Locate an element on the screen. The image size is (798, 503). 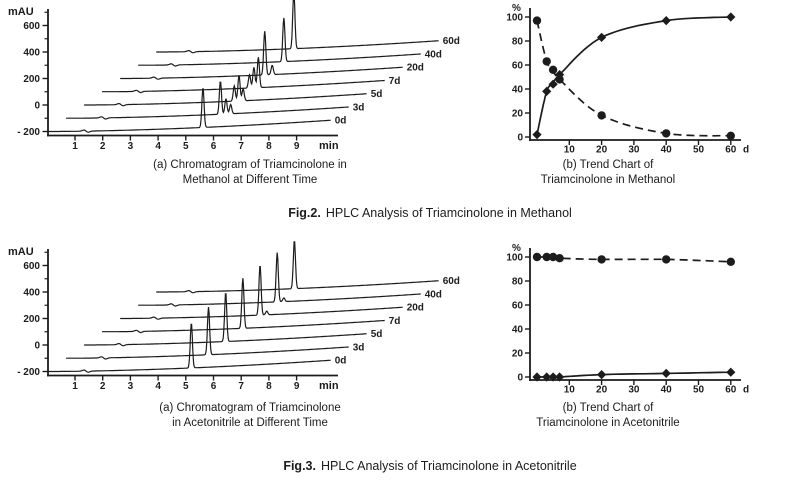
fig2b-caption-line2: Triamcinolone in Methanol is located at coordinates (608, 180).